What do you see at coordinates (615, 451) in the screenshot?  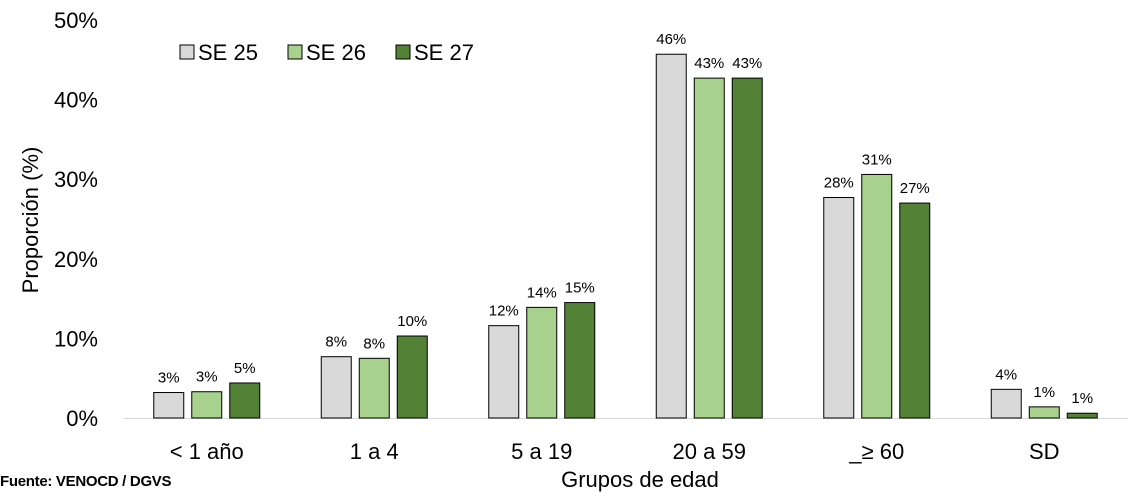 I see `category-labels: < 1 año 1 a 4 5 a 19 20 a 59 _≥ 60 SD` at bounding box center [615, 451].